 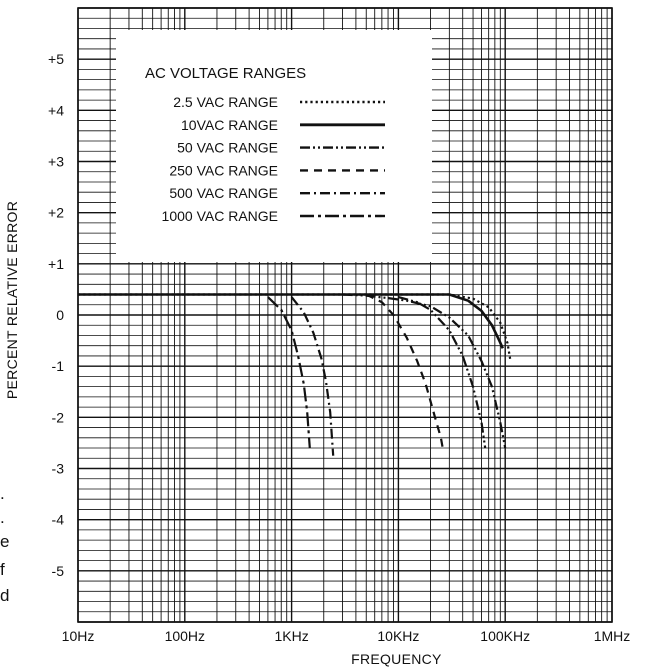 What do you see at coordinates (225, 73) in the screenshot?
I see `legend-title: AC VOLTAGE RANGES` at bounding box center [225, 73].